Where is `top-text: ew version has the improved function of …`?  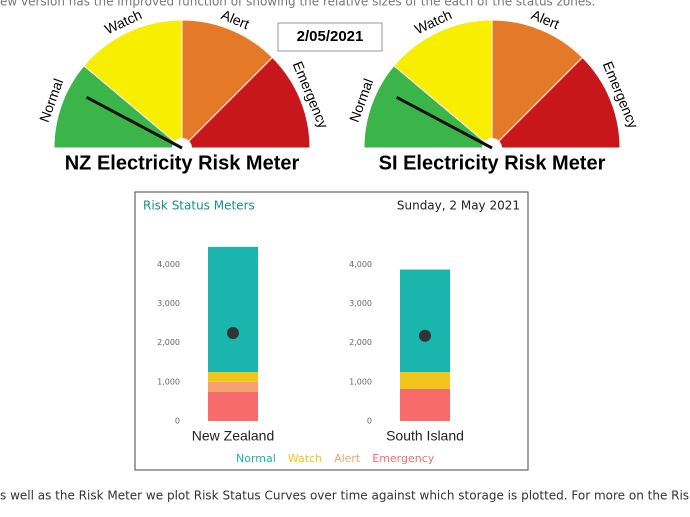 top-text: ew version has the improved function of … is located at coordinates (297, 4).